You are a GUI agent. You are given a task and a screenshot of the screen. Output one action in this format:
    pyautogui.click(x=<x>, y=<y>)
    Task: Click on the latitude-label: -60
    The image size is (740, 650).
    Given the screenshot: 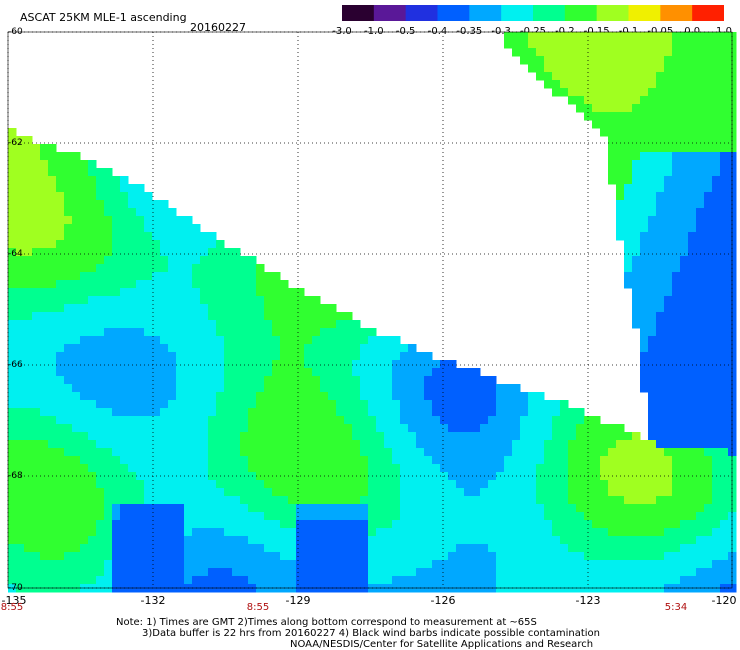 What is the action you would take?
    pyautogui.click(x=15, y=32)
    